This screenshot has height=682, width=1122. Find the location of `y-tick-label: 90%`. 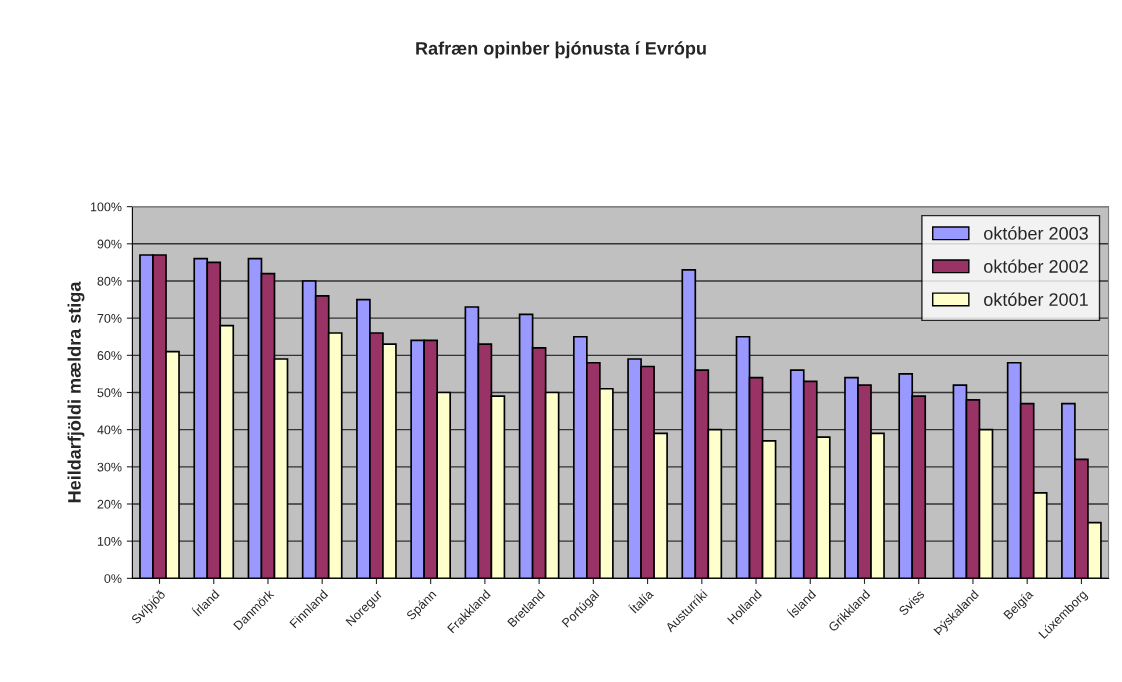

y-tick-label: 90% is located at coordinates (109, 244).